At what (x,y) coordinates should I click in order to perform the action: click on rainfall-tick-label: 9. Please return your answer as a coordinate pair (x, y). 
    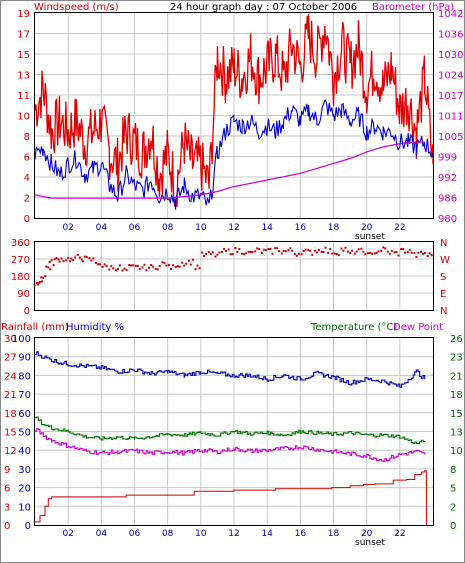
    Looking at the image, I should click on (7, 470).